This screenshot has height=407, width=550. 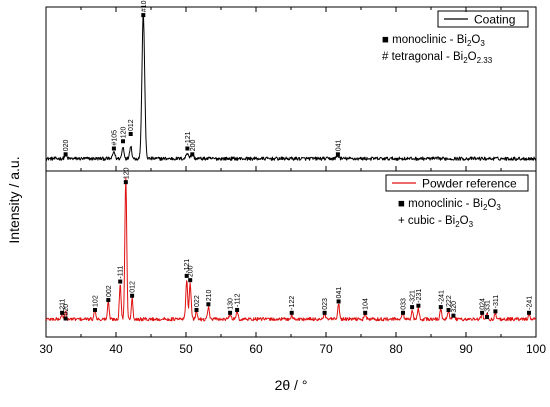 What do you see at coordinates (483, 304) in the screenshot?
I see `peak-label: 024` at bounding box center [483, 304].